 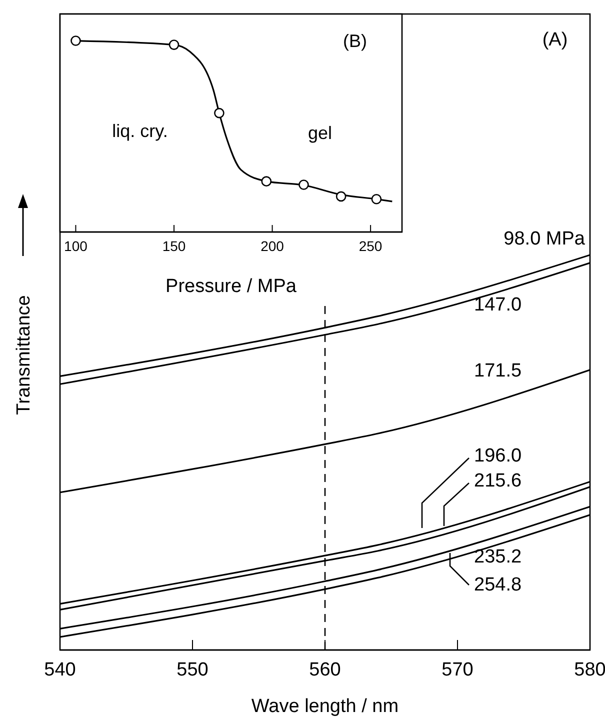 What do you see at coordinates (498, 481) in the screenshot?
I see `series-label: 215.6` at bounding box center [498, 481].